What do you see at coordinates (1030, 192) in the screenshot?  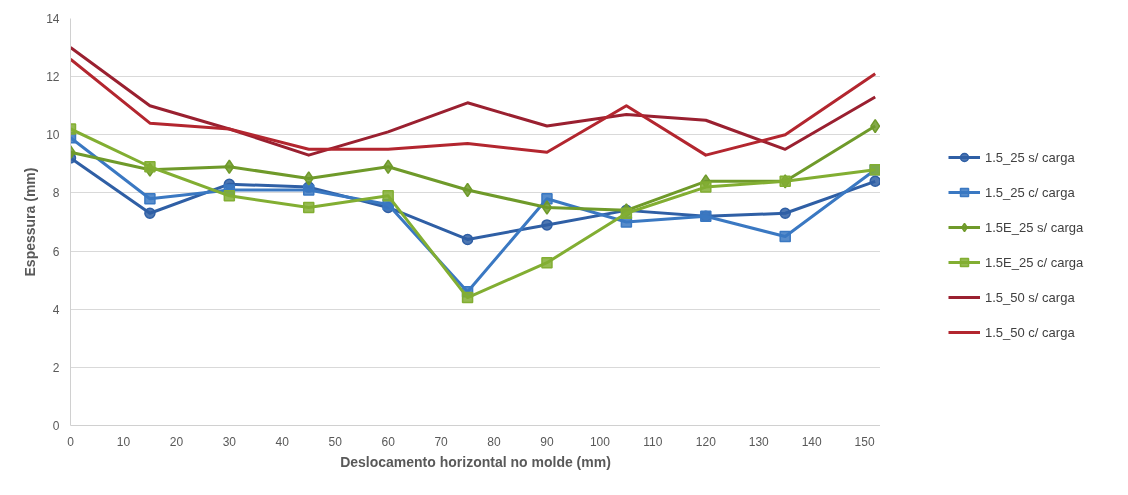 I see `legend-label: 1.5_25 c/ carga` at bounding box center [1030, 192].